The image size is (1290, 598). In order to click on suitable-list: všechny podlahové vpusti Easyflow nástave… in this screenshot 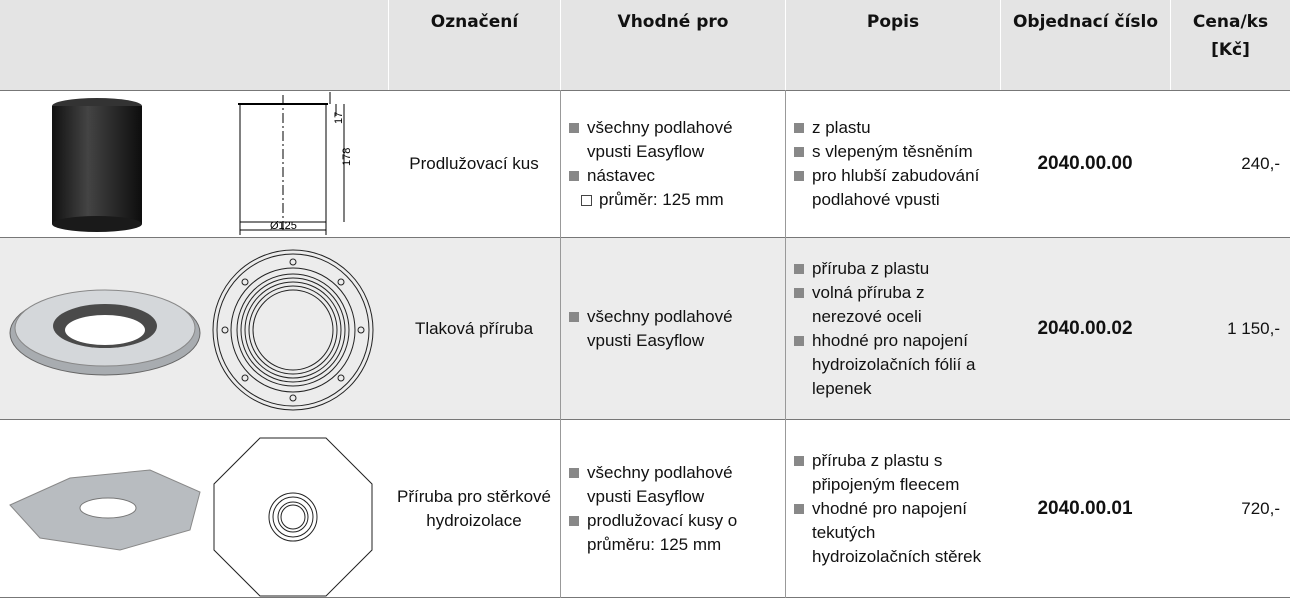, I will do `click(673, 164)`.